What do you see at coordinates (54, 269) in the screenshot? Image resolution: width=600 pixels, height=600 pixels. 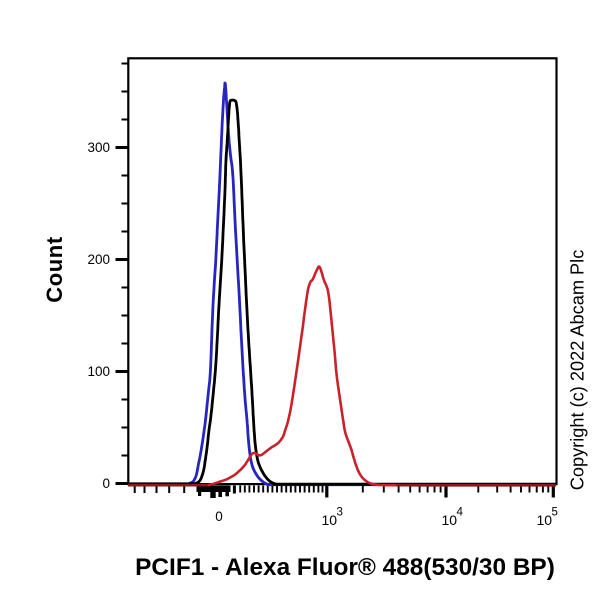 I see `svg-text: Count` at bounding box center [54, 269].